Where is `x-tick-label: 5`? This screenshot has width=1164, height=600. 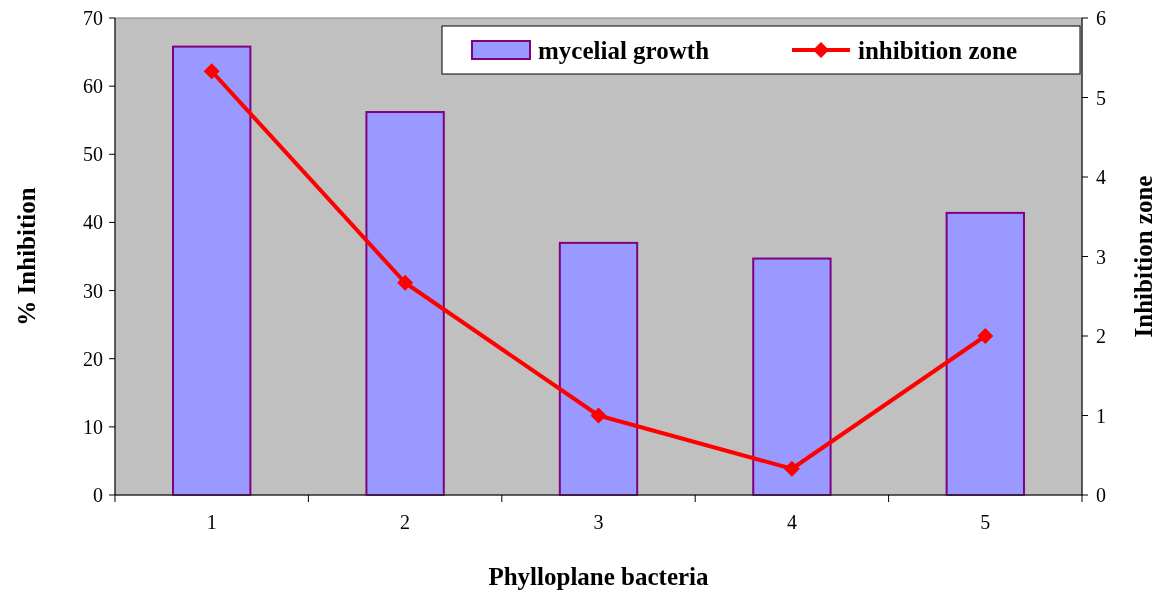
x-tick-label: 5 is located at coordinates (985, 522).